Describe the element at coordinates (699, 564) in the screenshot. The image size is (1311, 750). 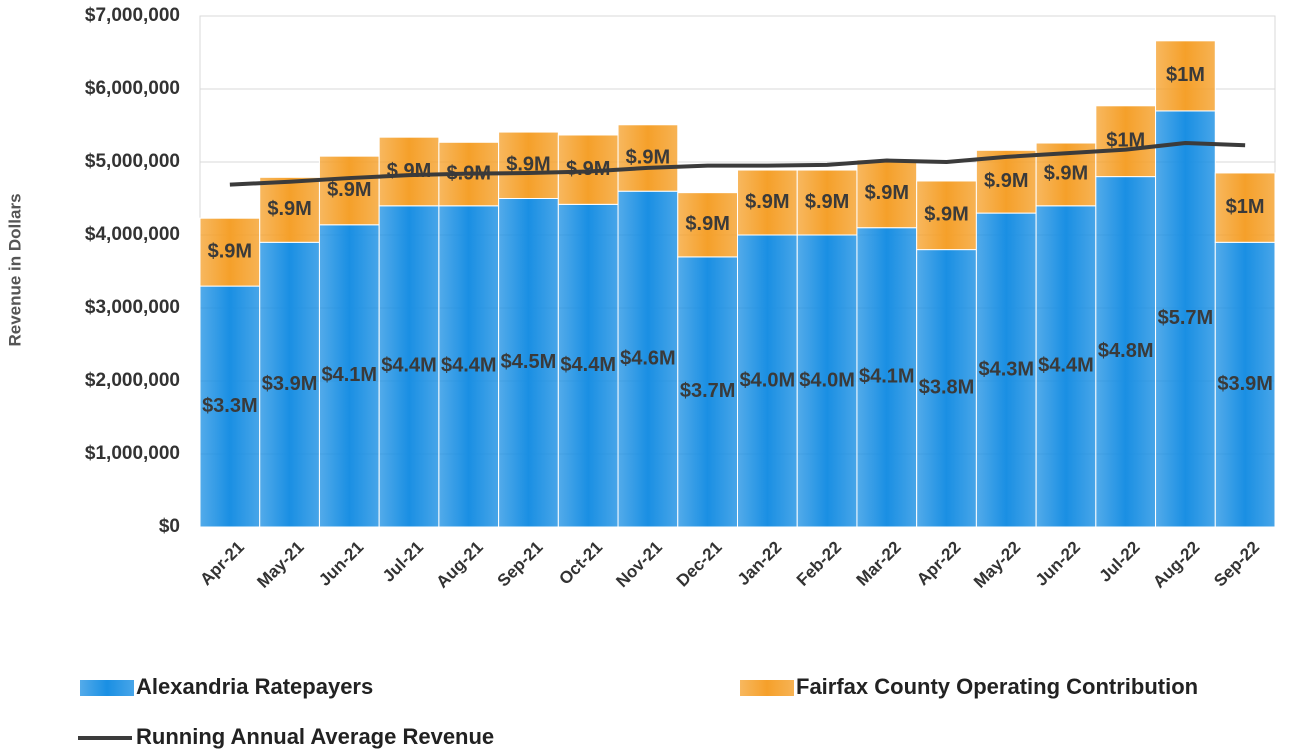
I see `x-tick-label: Dec-21` at that location.